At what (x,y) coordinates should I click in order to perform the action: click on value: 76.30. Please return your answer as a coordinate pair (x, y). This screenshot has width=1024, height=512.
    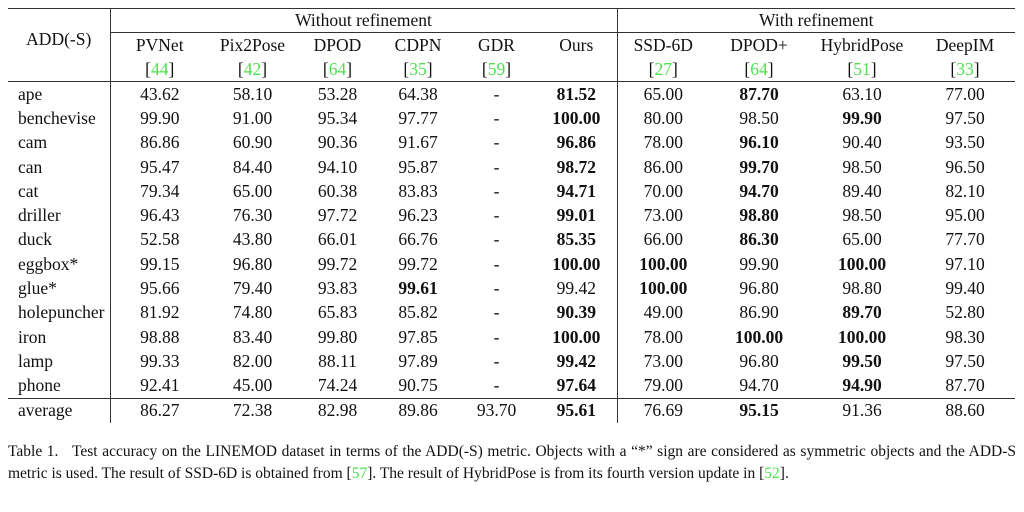
    Looking at the image, I should click on (252, 215).